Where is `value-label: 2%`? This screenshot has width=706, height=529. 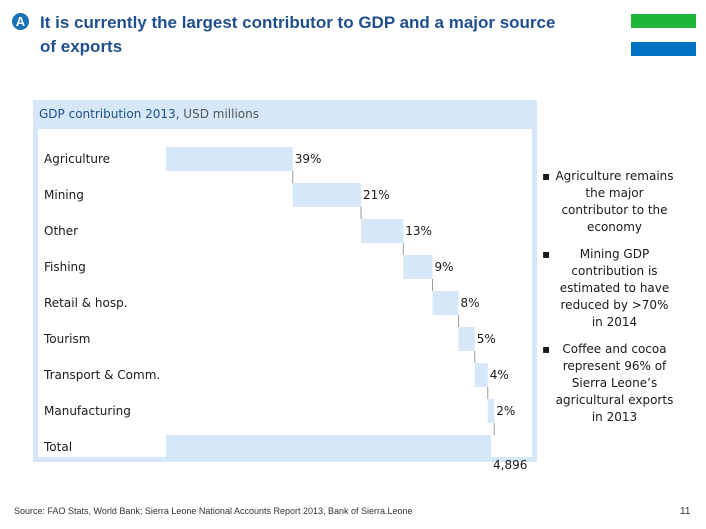
value-label: 2% is located at coordinates (505, 411).